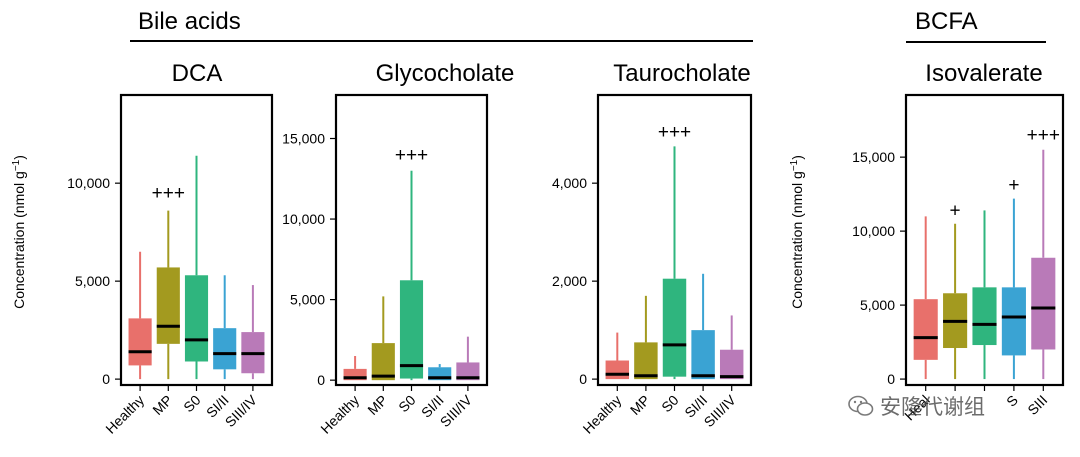 The width and height of the screenshot is (1080, 457). I want to click on dca-x-tick-label-siii-iv: SIII/IV, so click(241, 410).